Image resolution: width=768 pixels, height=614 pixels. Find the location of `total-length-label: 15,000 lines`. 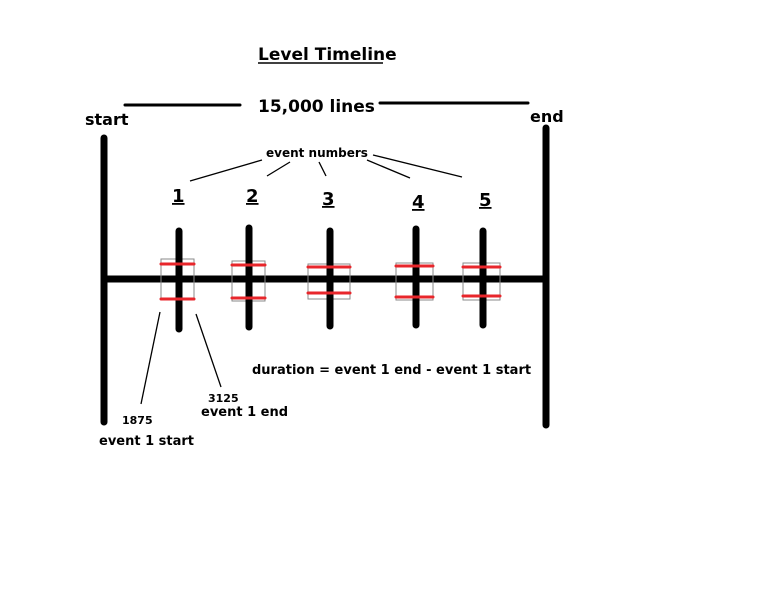

total-length-label: 15,000 lines is located at coordinates (316, 107).